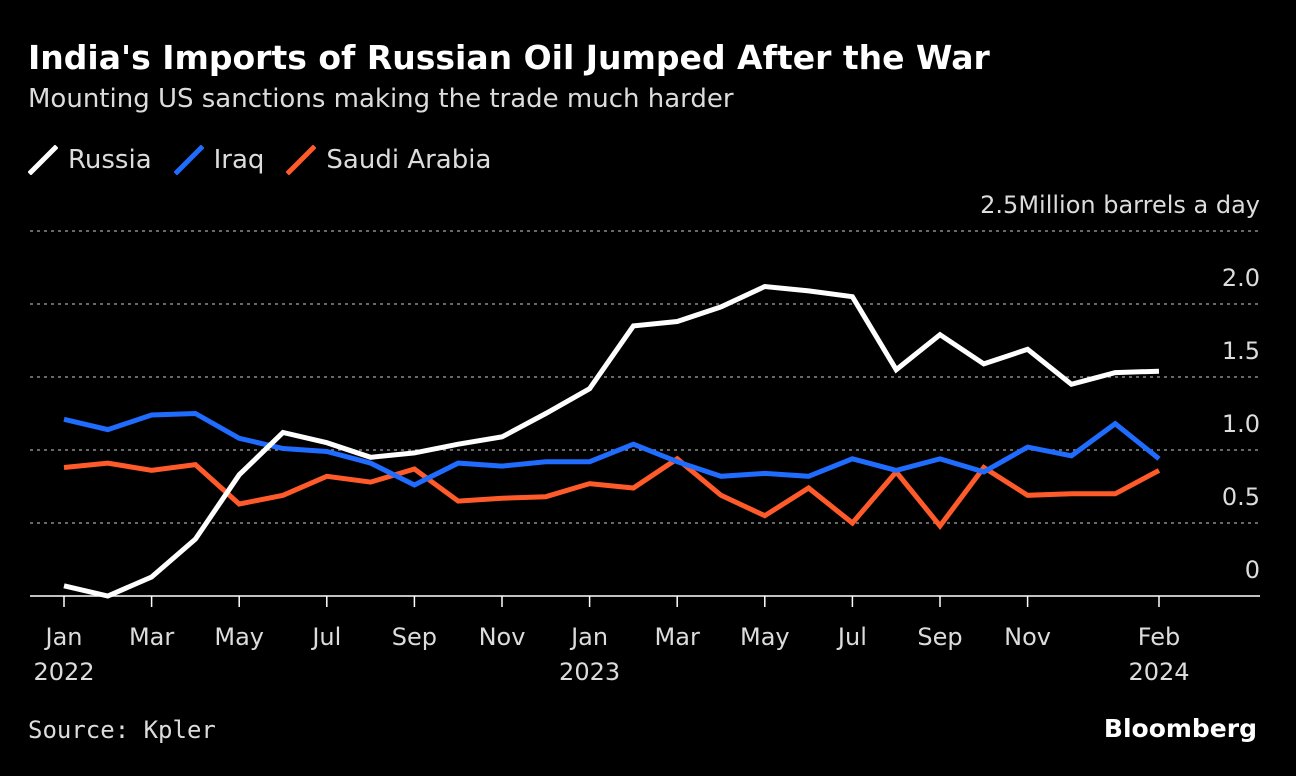  Describe the element at coordinates (999, 205) in the screenshot. I see `y-tick-label: 2.5` at that location.